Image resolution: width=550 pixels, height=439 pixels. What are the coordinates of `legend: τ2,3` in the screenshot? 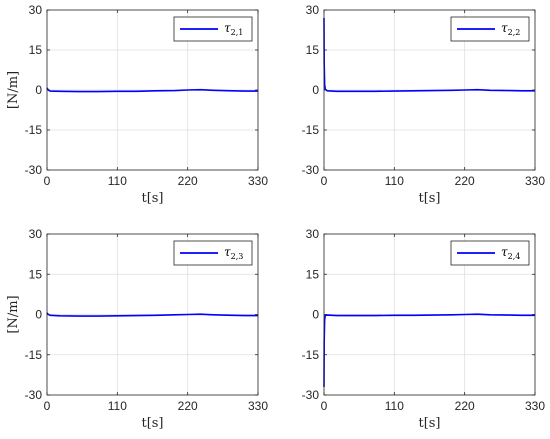 It's located at (213, 253).